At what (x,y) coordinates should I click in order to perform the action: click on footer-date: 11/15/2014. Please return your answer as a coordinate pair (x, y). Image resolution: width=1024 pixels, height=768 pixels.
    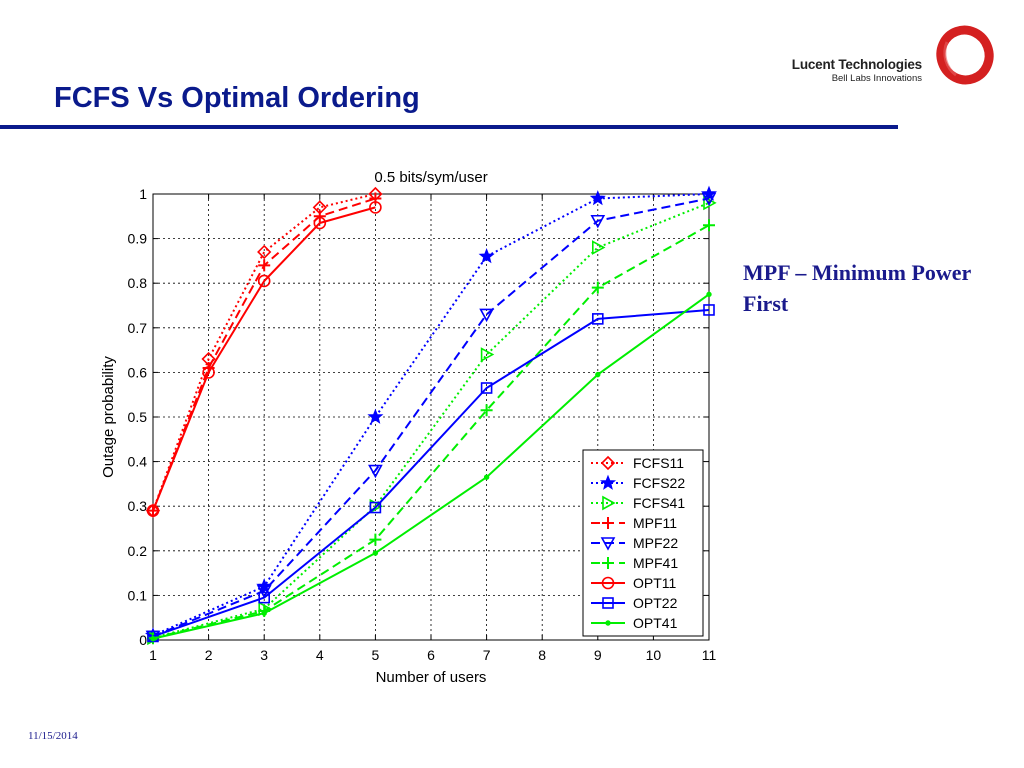
    Looking at the image, I should click on (53, 736).